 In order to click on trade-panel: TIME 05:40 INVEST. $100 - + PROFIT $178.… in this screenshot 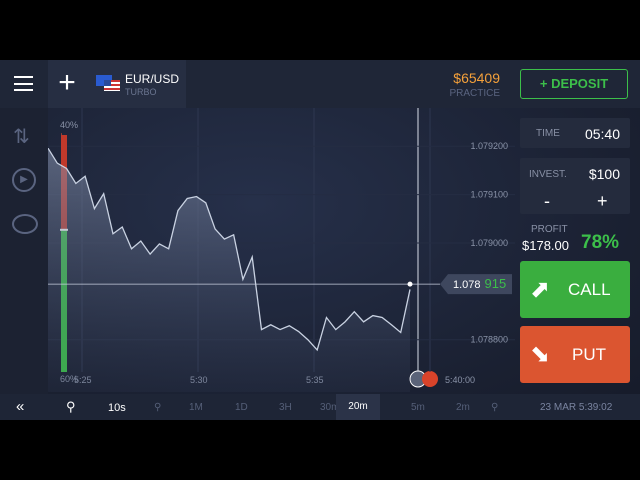, I will do `click(577, 251)`.